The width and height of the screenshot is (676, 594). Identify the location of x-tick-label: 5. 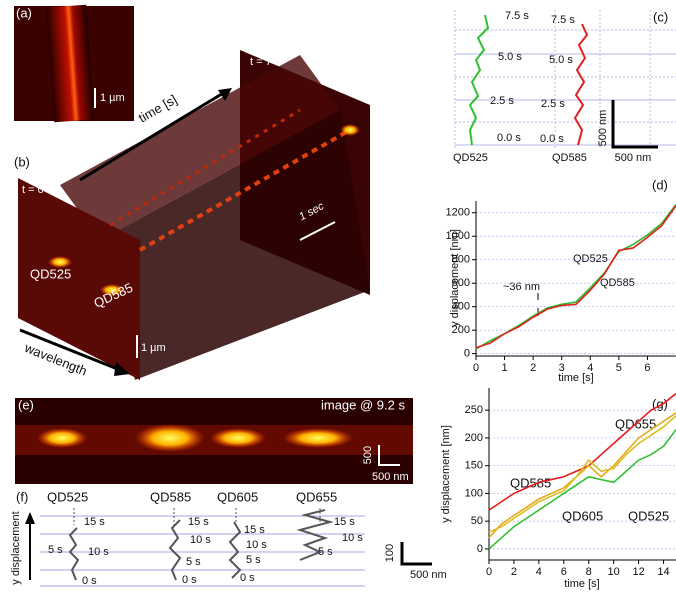
(619, 368).